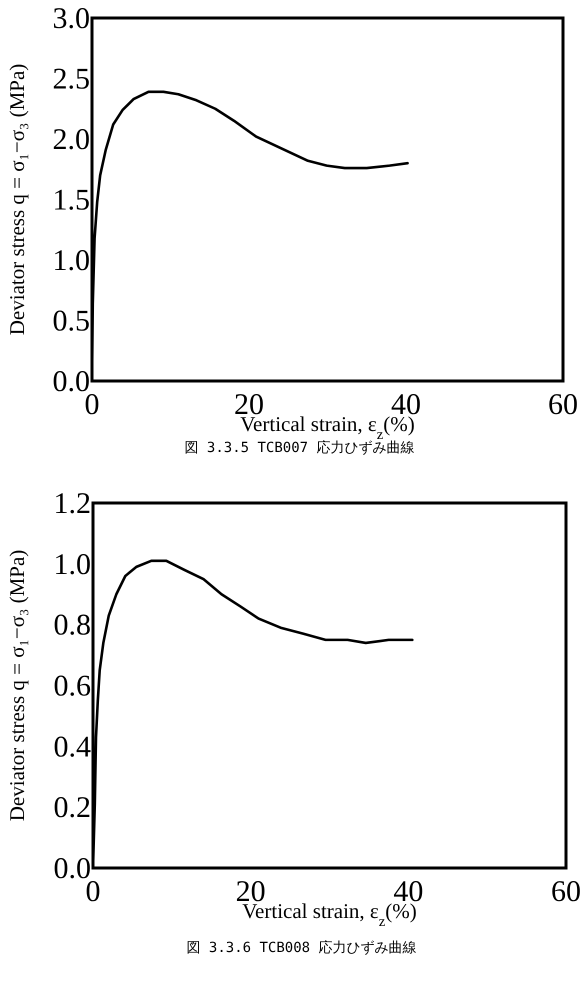  I want to click on y-tick-label: 0.6, so click(72, 686).